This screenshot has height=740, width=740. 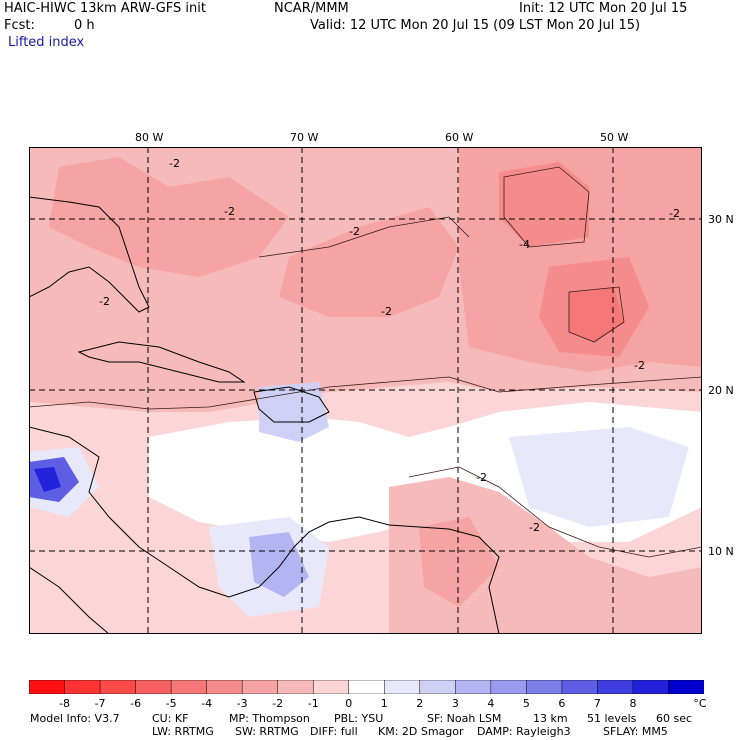 I want to click on footer-km: KM: 2D Smagor, so click(x=421, y=731).